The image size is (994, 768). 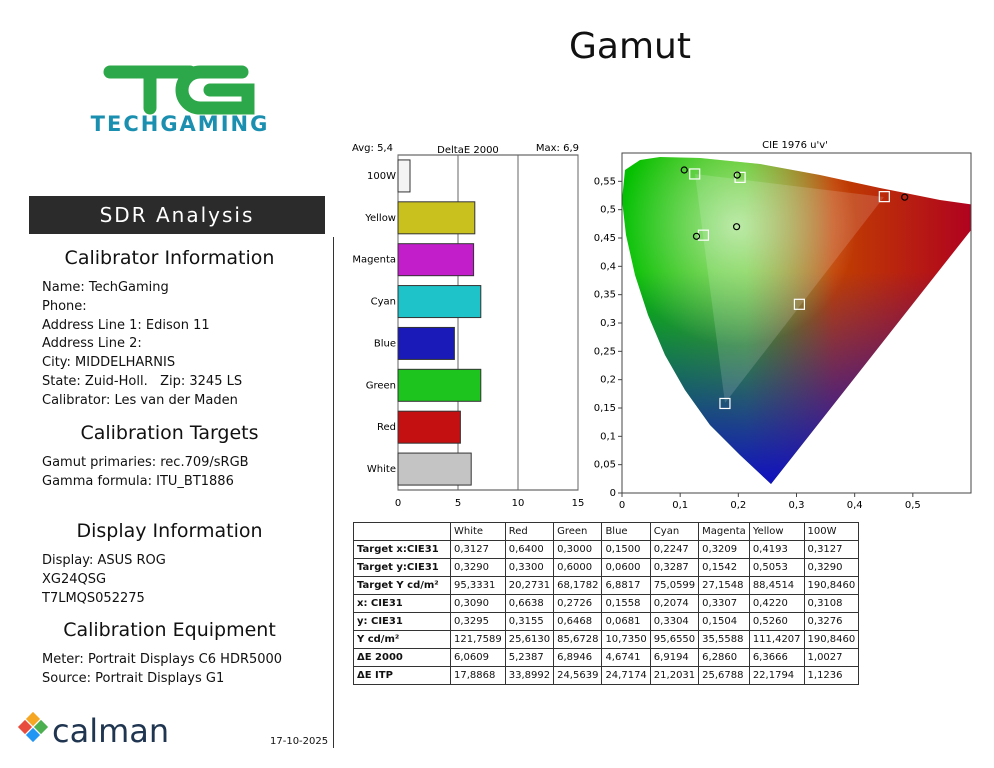 I want to click on table-cell: 6,8817, so click(x=626, y=585).